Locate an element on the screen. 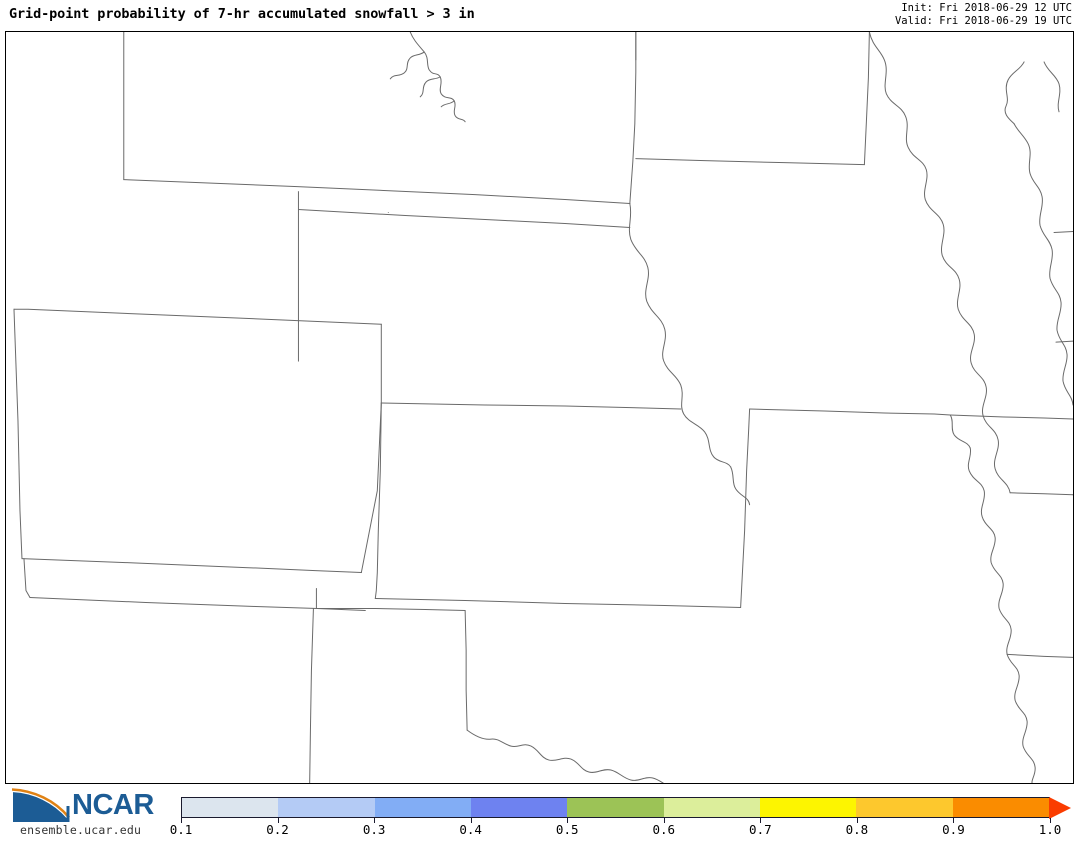 Image resolution: width=1080 pixels, height=842 pixels. colorbar-label-0.9: 0.9 is located at coordinates (953, 829).